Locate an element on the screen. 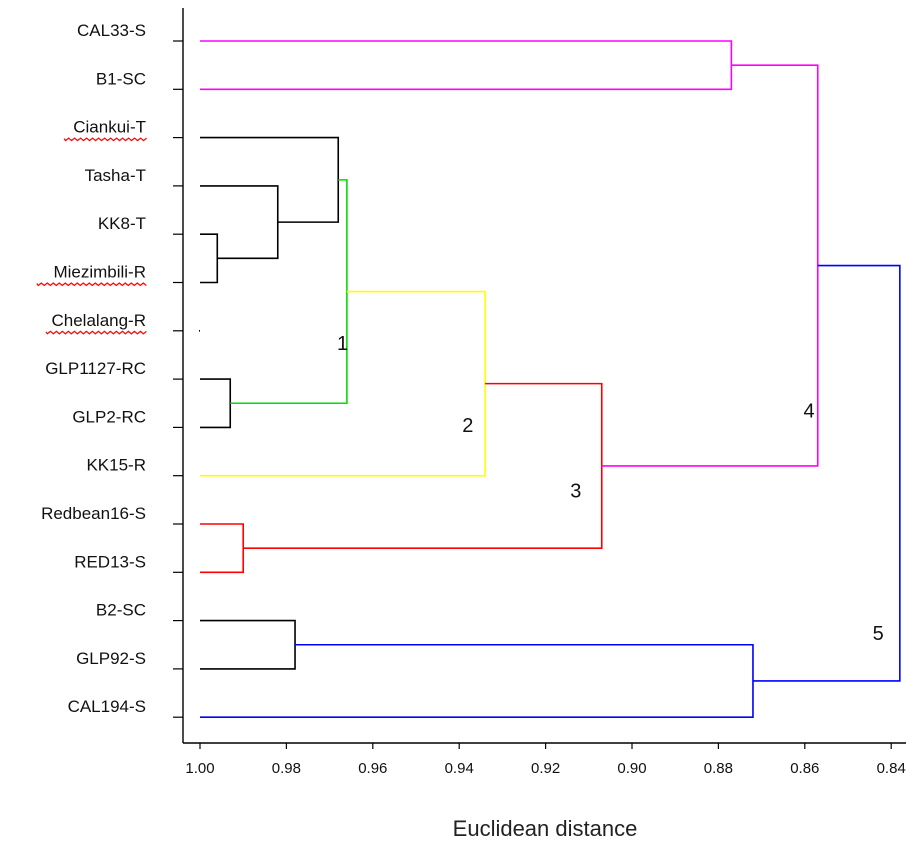 The width and height of the screenshot is (915, 857). branch-b2-glp92 is located at coordinates (248, 644).